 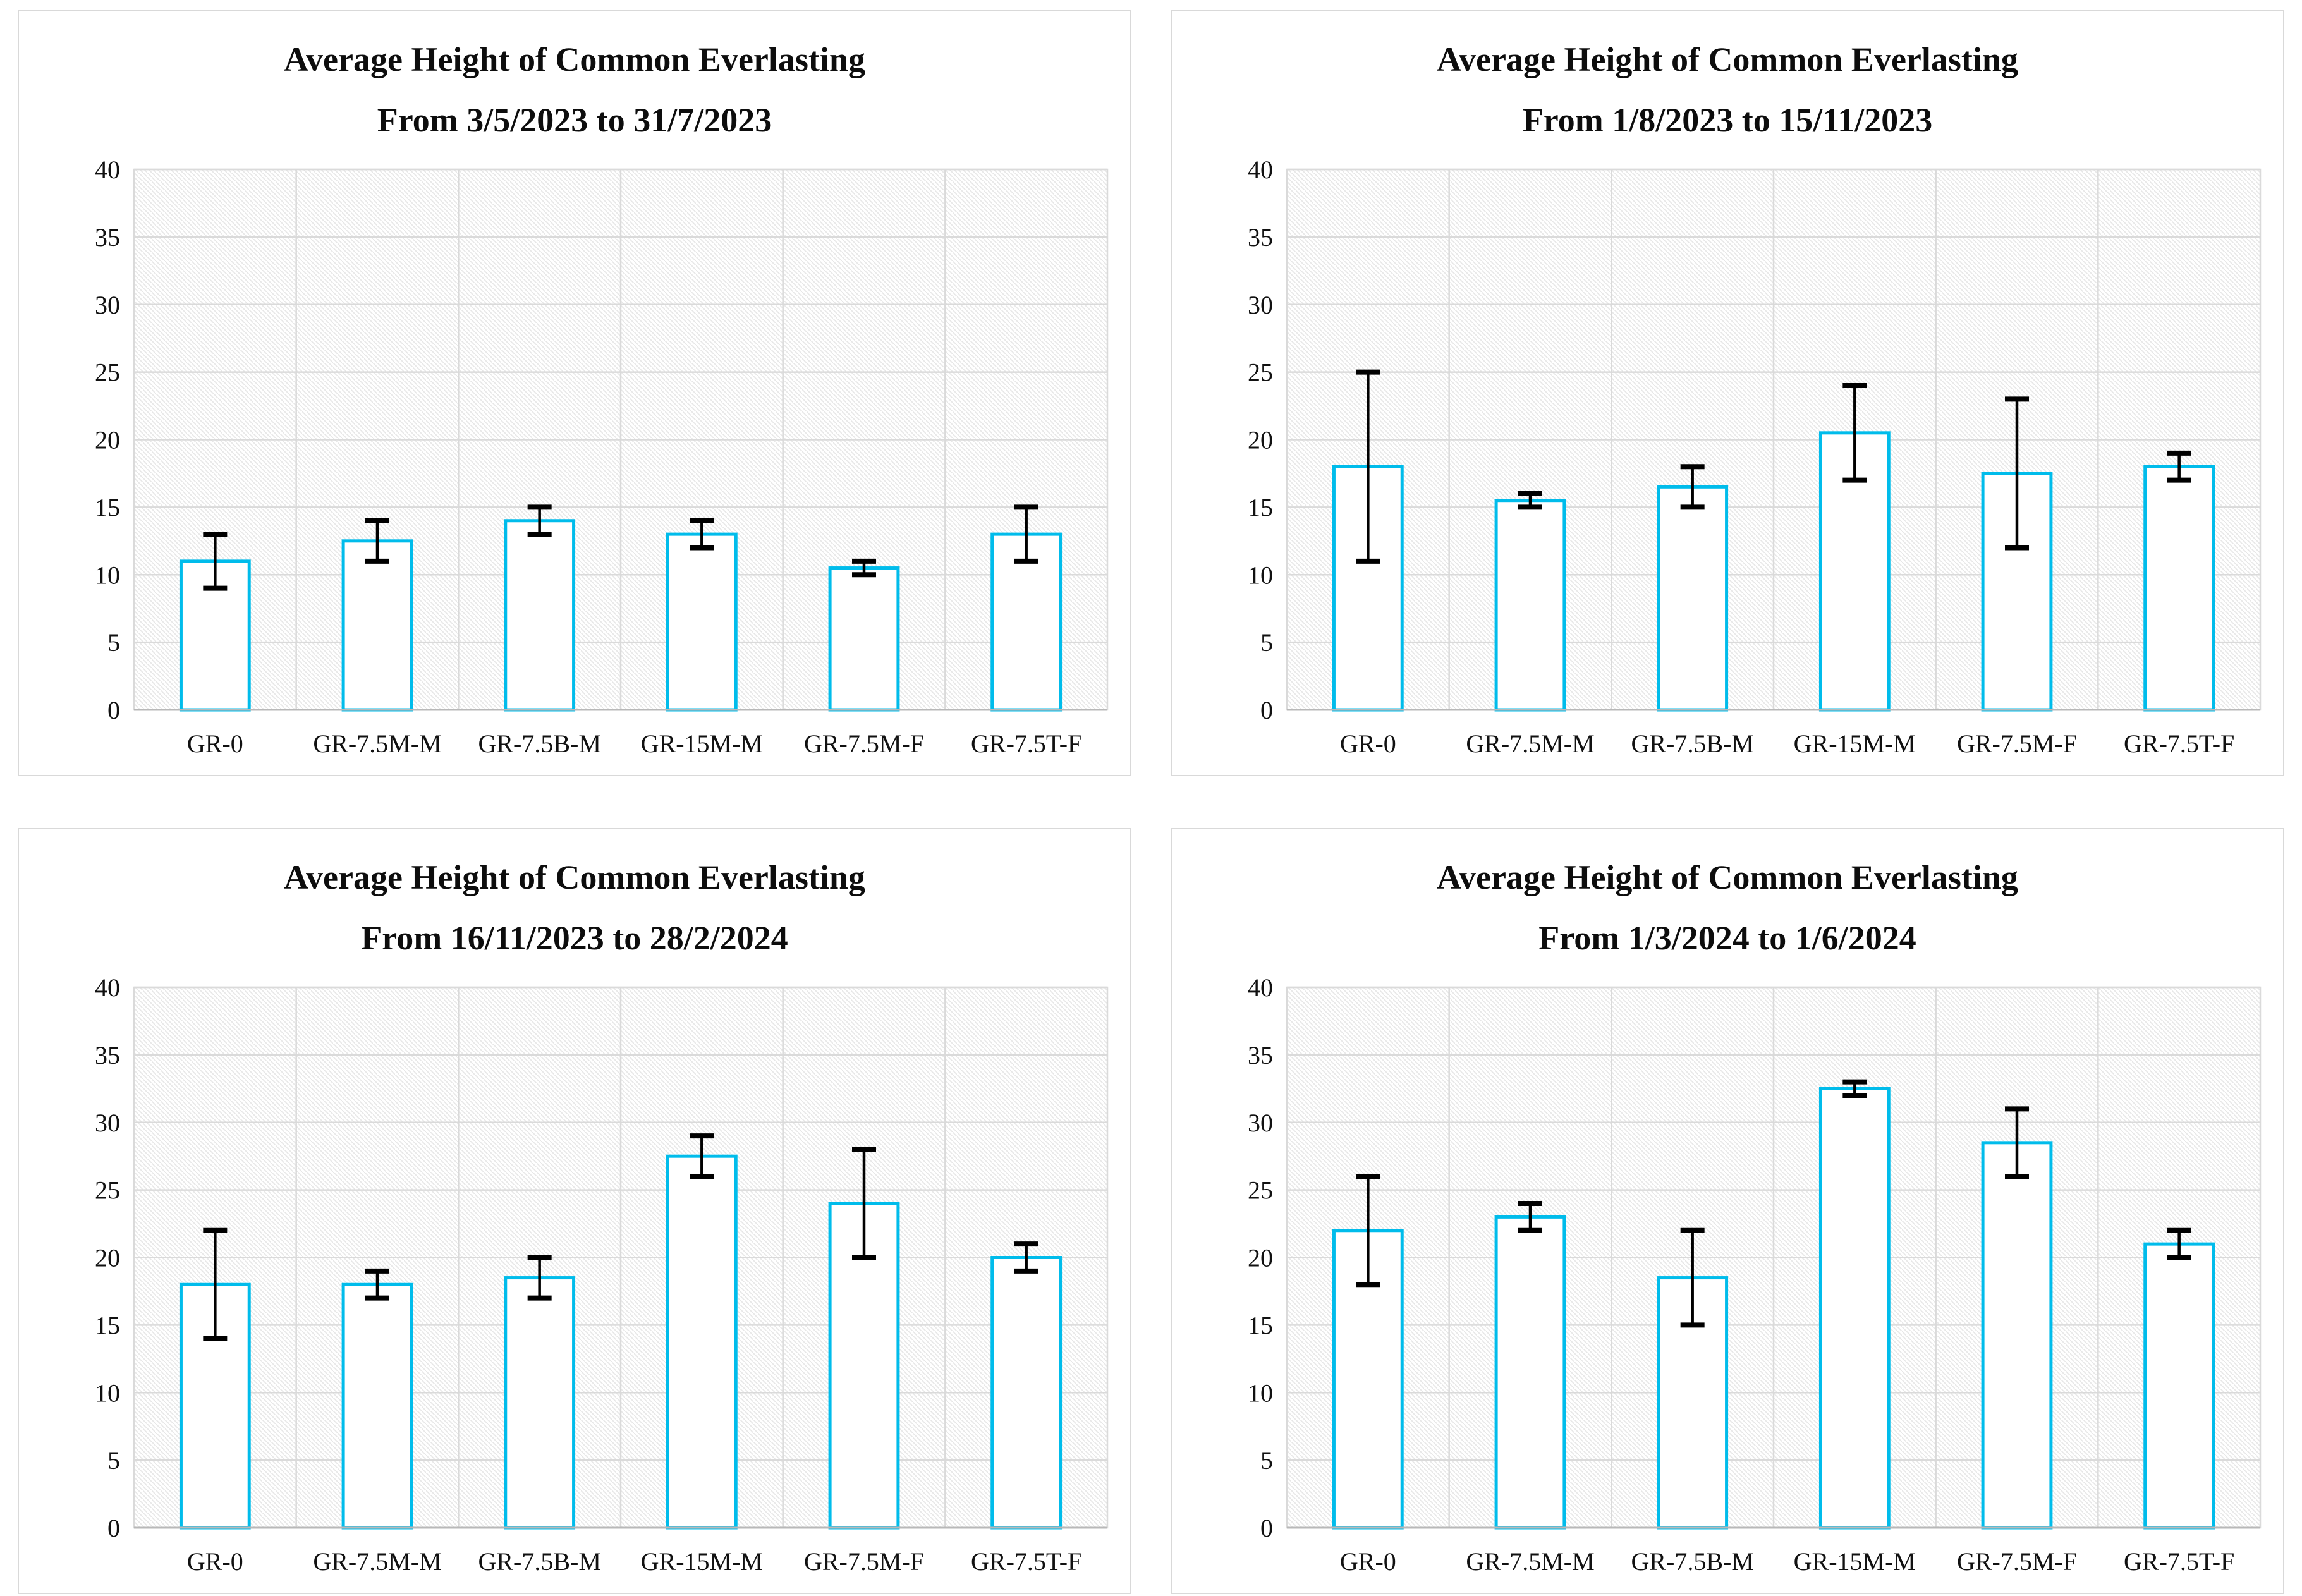 I want to click on chart-title-line2: From 3/5/2023 to 31/7/2023, so click(x=574, y=120).